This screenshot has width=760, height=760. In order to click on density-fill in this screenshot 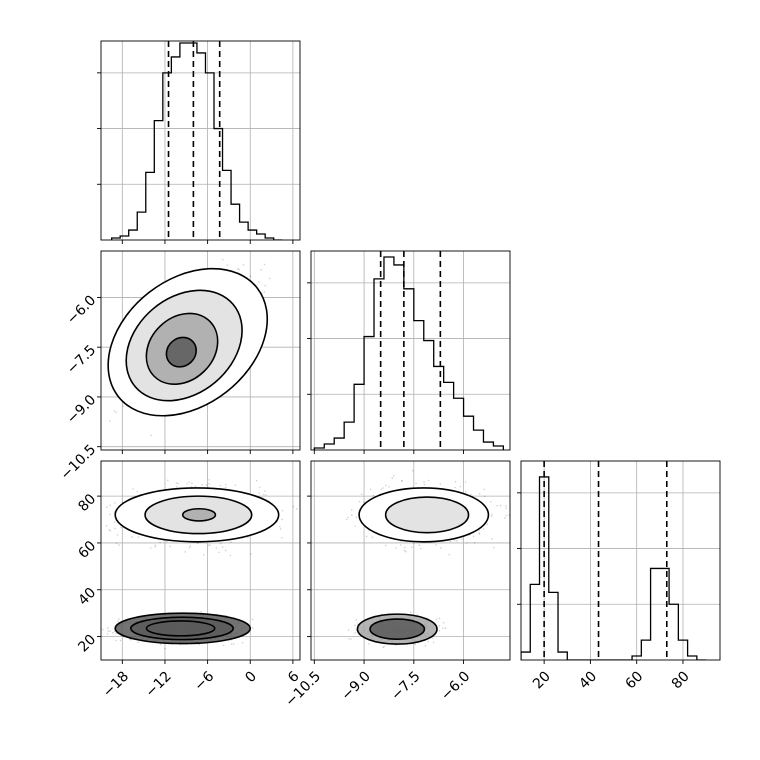, I will do `click(181, 352)`.